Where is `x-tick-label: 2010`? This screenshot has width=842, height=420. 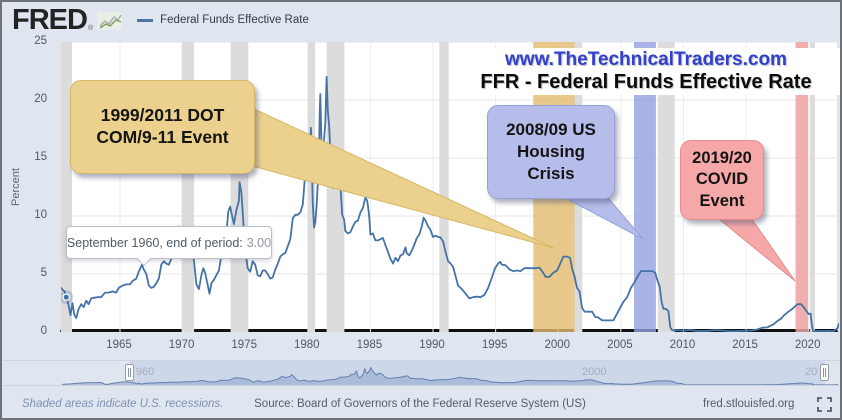
x-tick-label: 2010 is located at coordinates (682, 345).